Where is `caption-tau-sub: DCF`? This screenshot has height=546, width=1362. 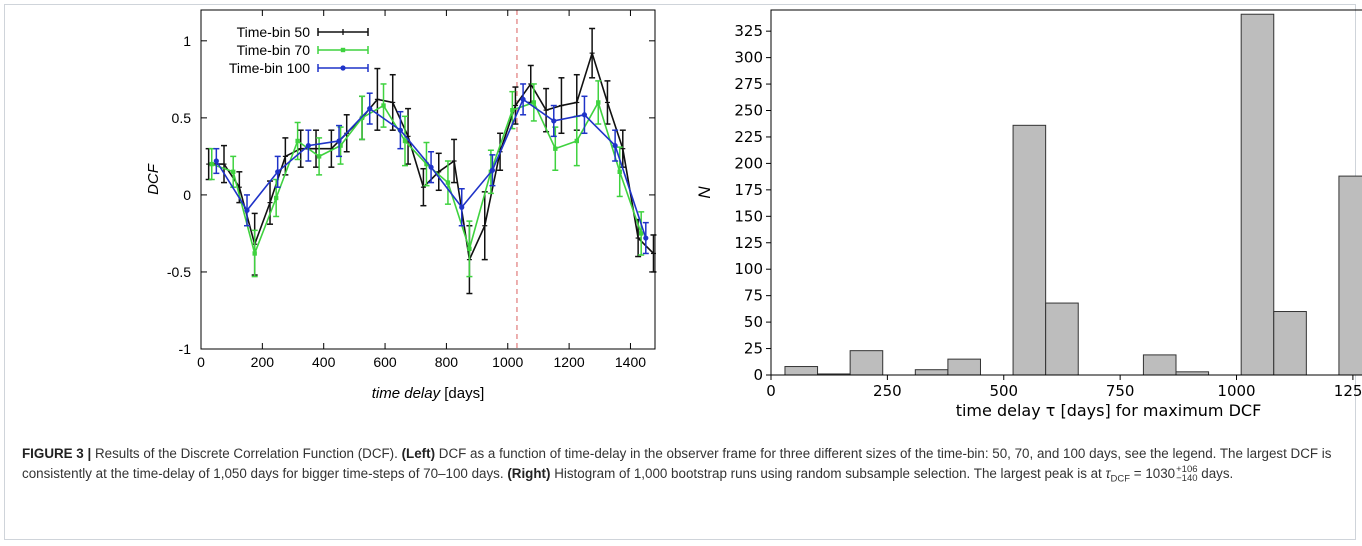 caption-tau-sub: DCF is located at coordinates (1120, 479).